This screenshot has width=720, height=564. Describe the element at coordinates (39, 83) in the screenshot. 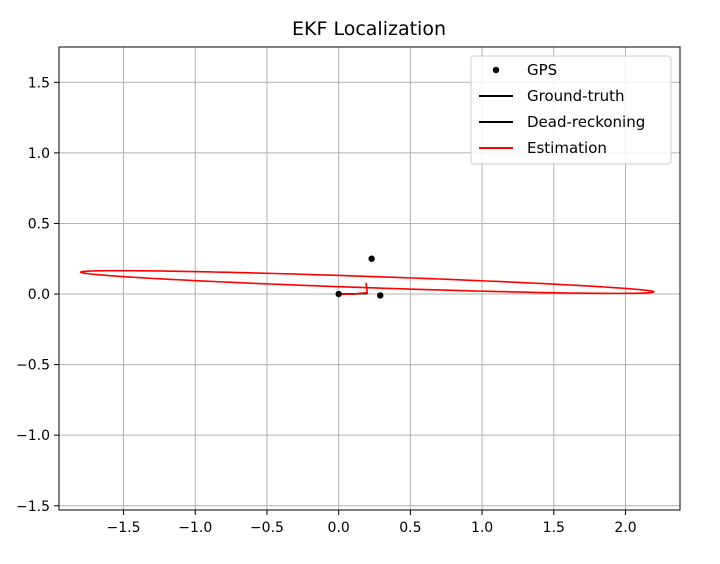

I see `y-tick-label: 1.5` at that location.